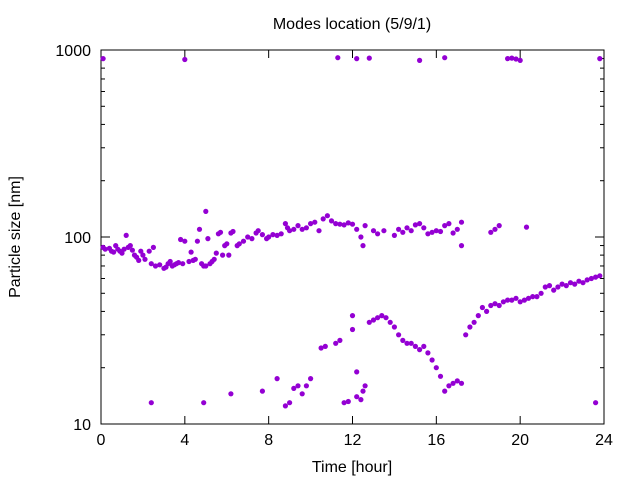 The width and height of the screenshot is (640, 480). I want to click on x-tick-label: 16, so click(436, 440).